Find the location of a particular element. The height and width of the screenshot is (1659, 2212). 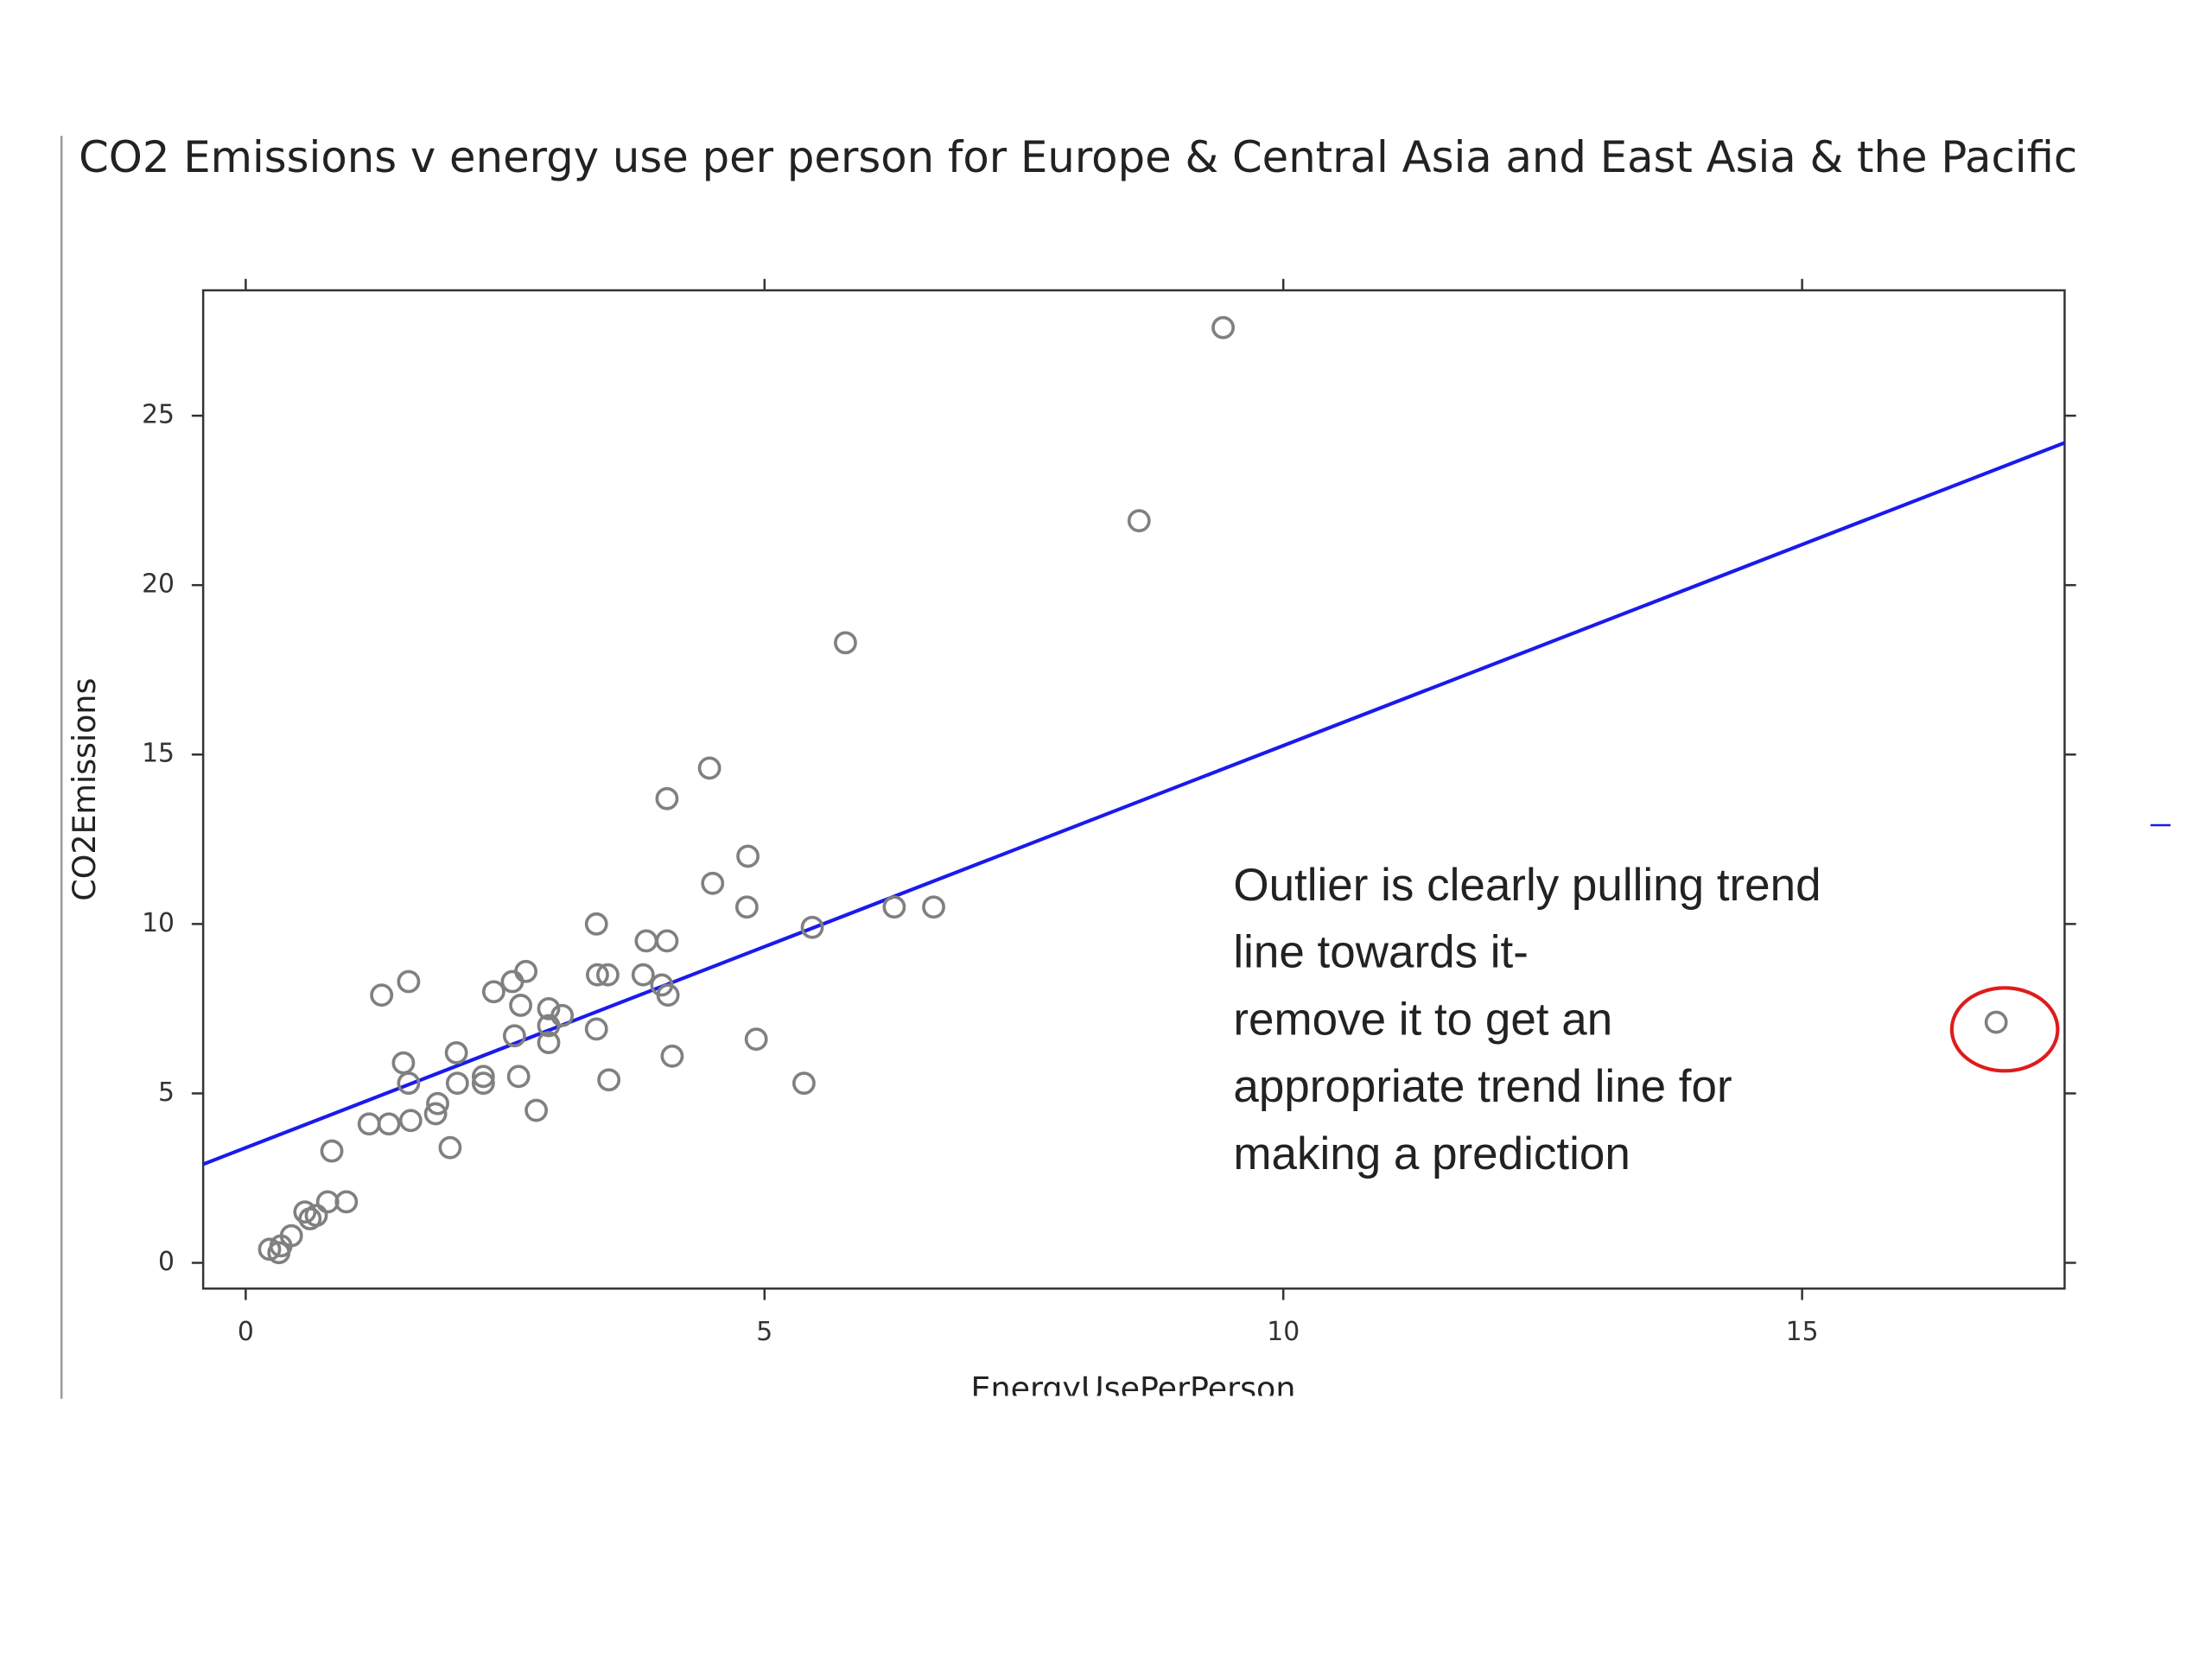

annotation-line: line towards it- is located at coordinates (1381, 952).